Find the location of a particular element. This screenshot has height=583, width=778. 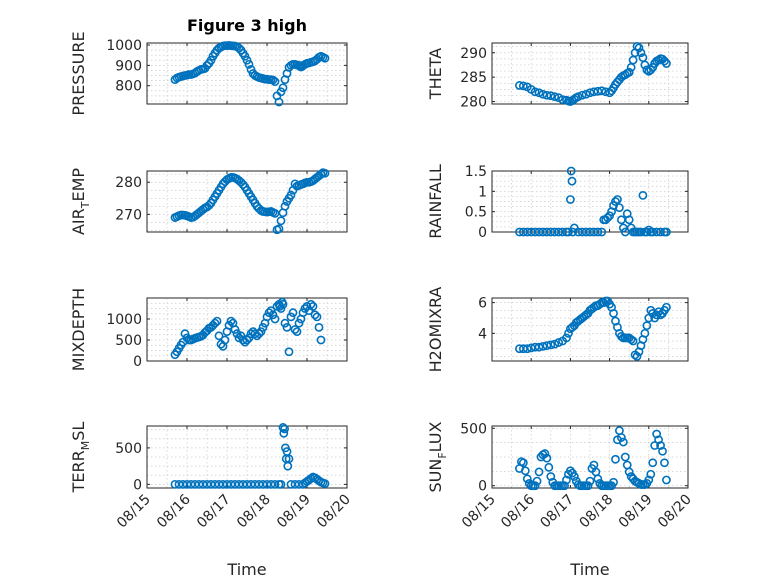

y-tick-label: 800 is located at coordinates (128, 87).